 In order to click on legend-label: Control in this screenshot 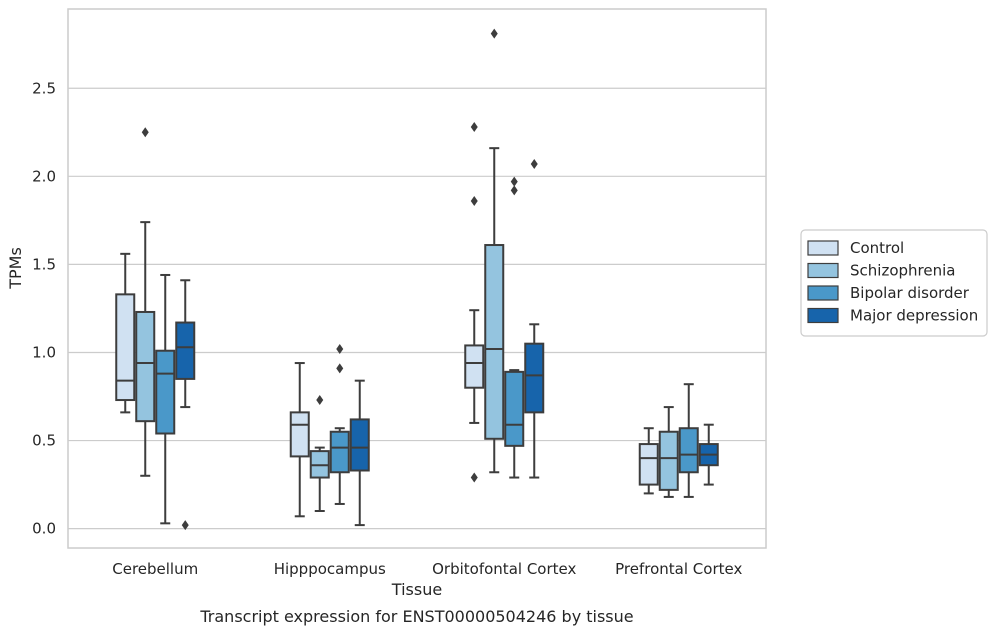, I will do `click(877, 248)`.